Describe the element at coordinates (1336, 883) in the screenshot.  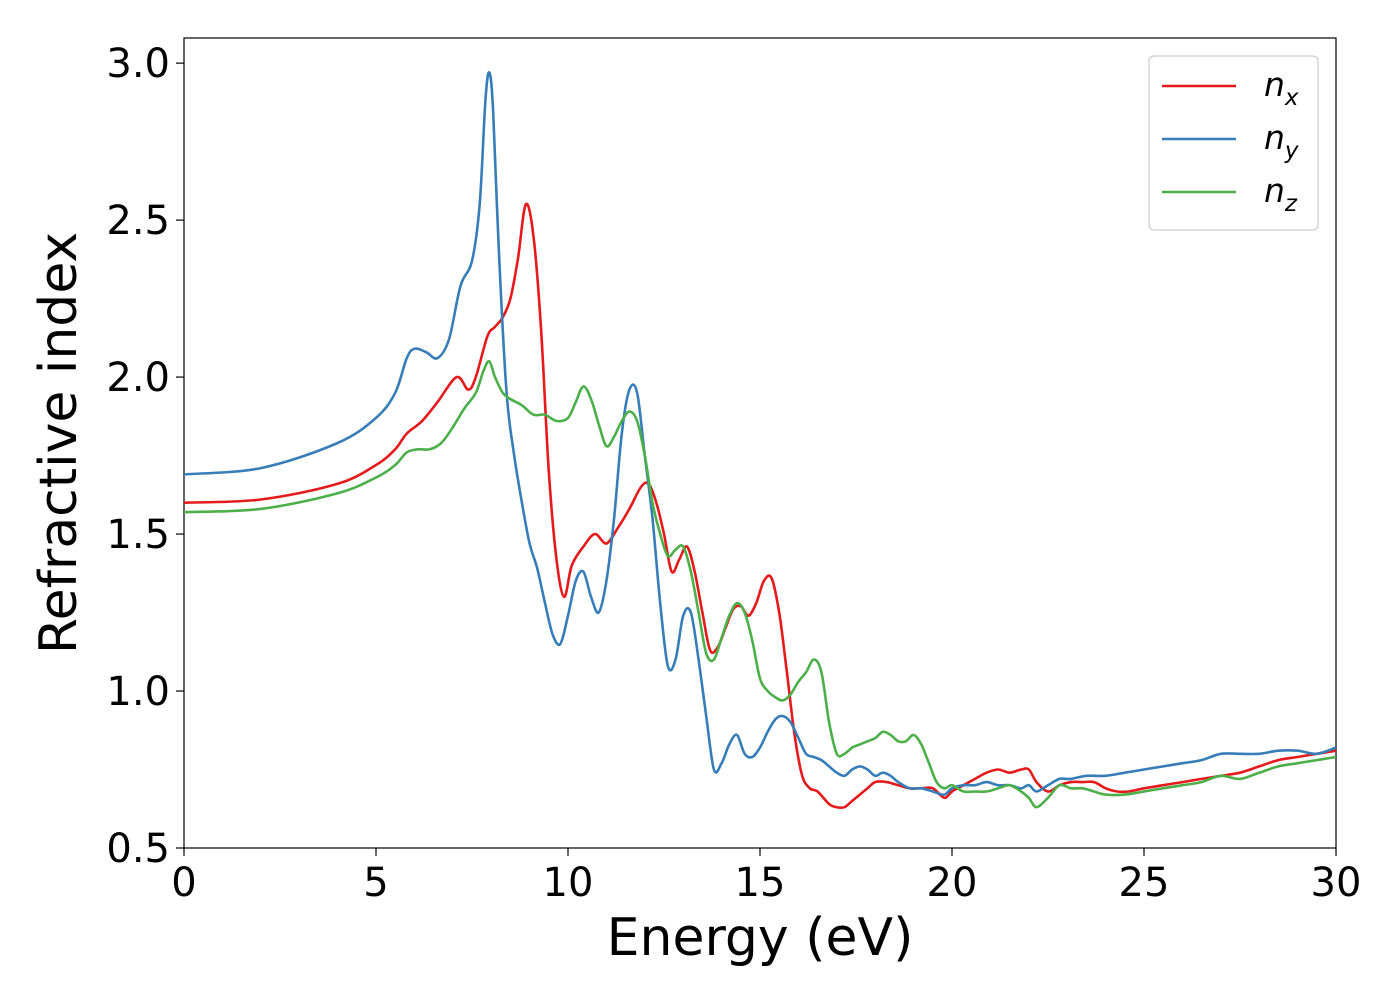
I see `x-tick-label: 30` at that location.